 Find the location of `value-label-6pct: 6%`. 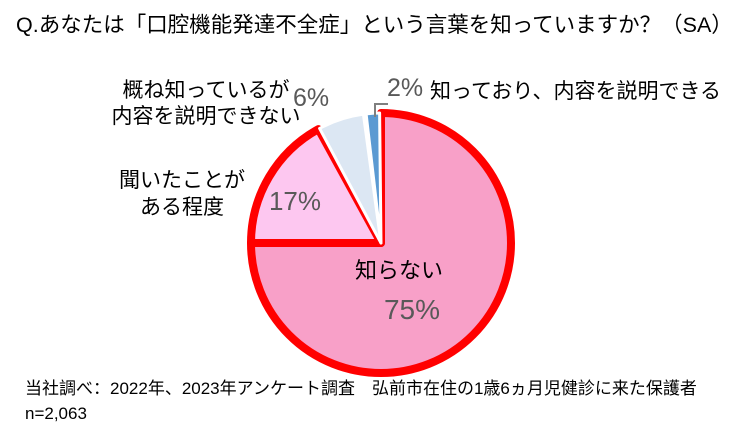

value-label-6pct: 6% is located at coordinates (311, 98).